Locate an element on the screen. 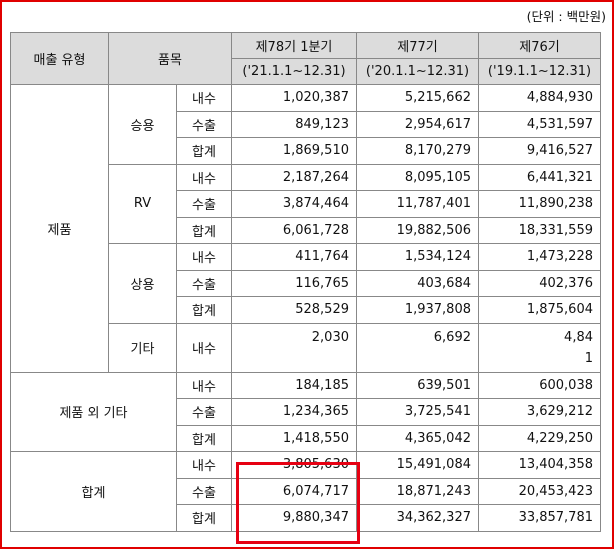 The image size is (614, 549). table-row: 기타 내수 2,030 6,692 4,84 1 is located at coordinates (306, 347).